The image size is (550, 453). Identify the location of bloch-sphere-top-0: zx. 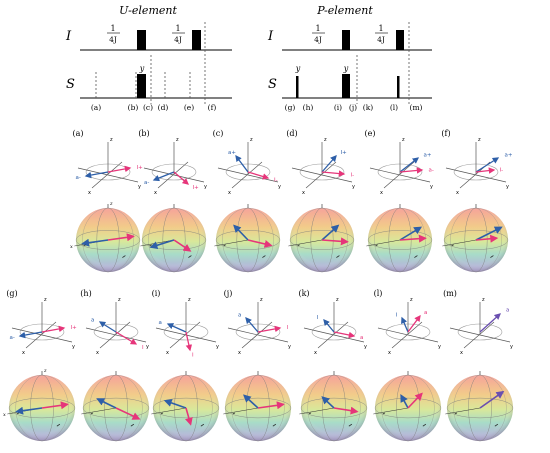
(105, 237).